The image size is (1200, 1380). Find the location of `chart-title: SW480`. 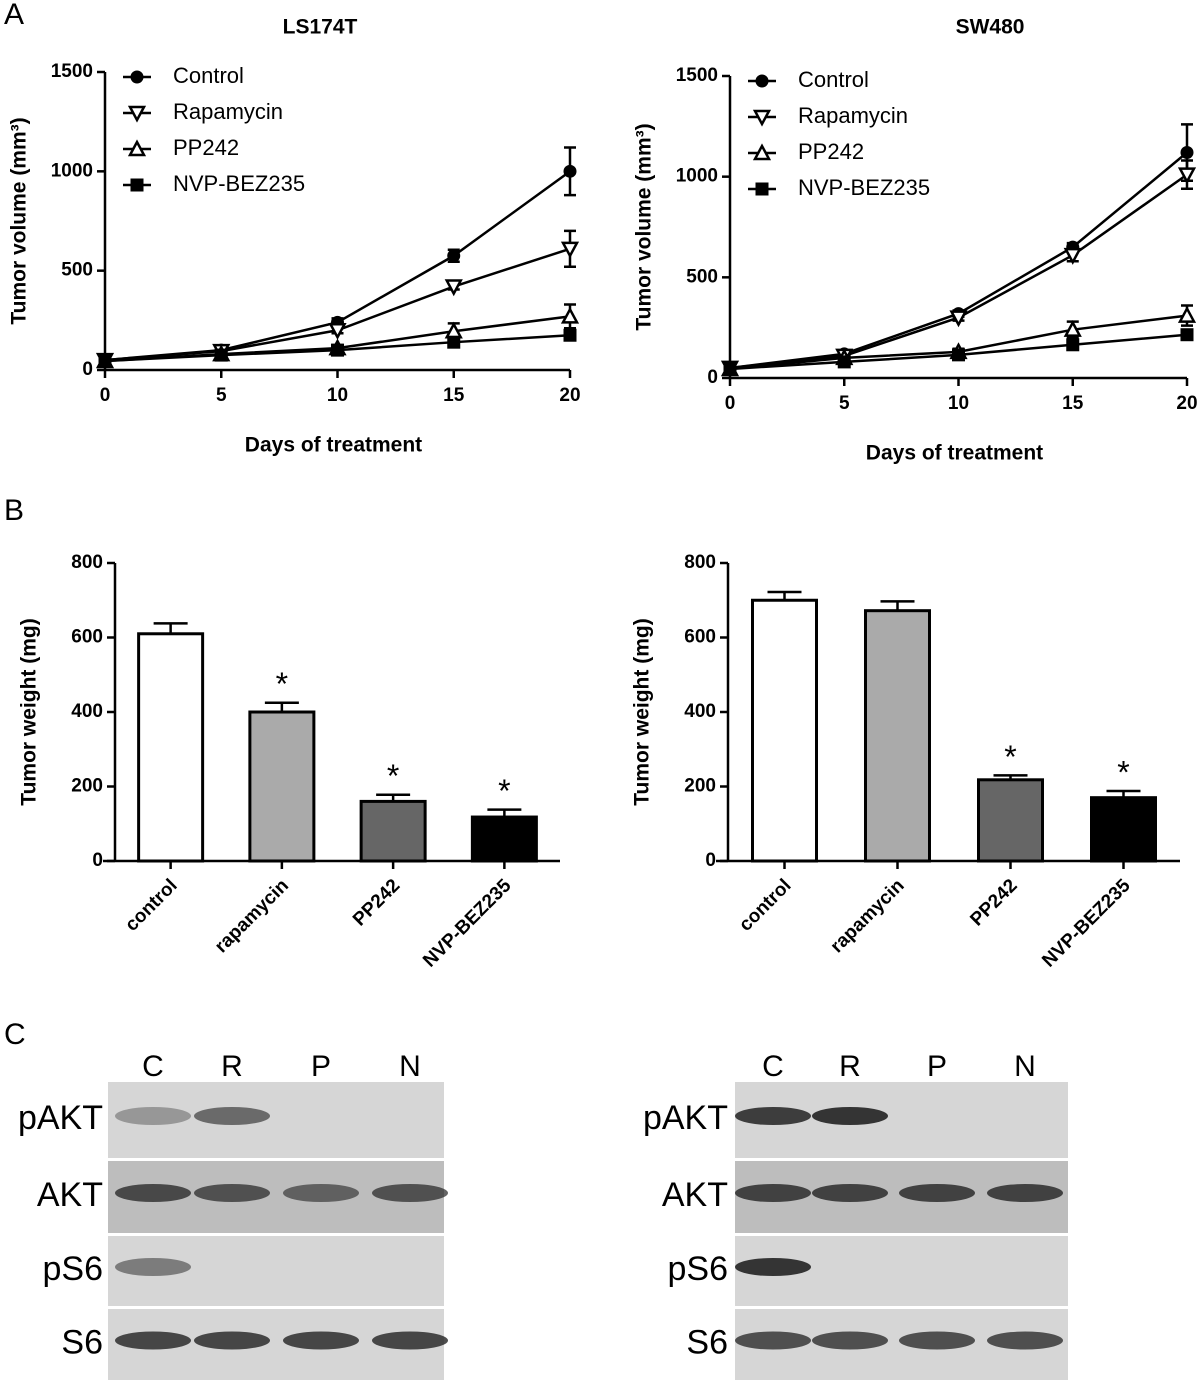

chart-title: SW480 is located at coordinates (990, 27).